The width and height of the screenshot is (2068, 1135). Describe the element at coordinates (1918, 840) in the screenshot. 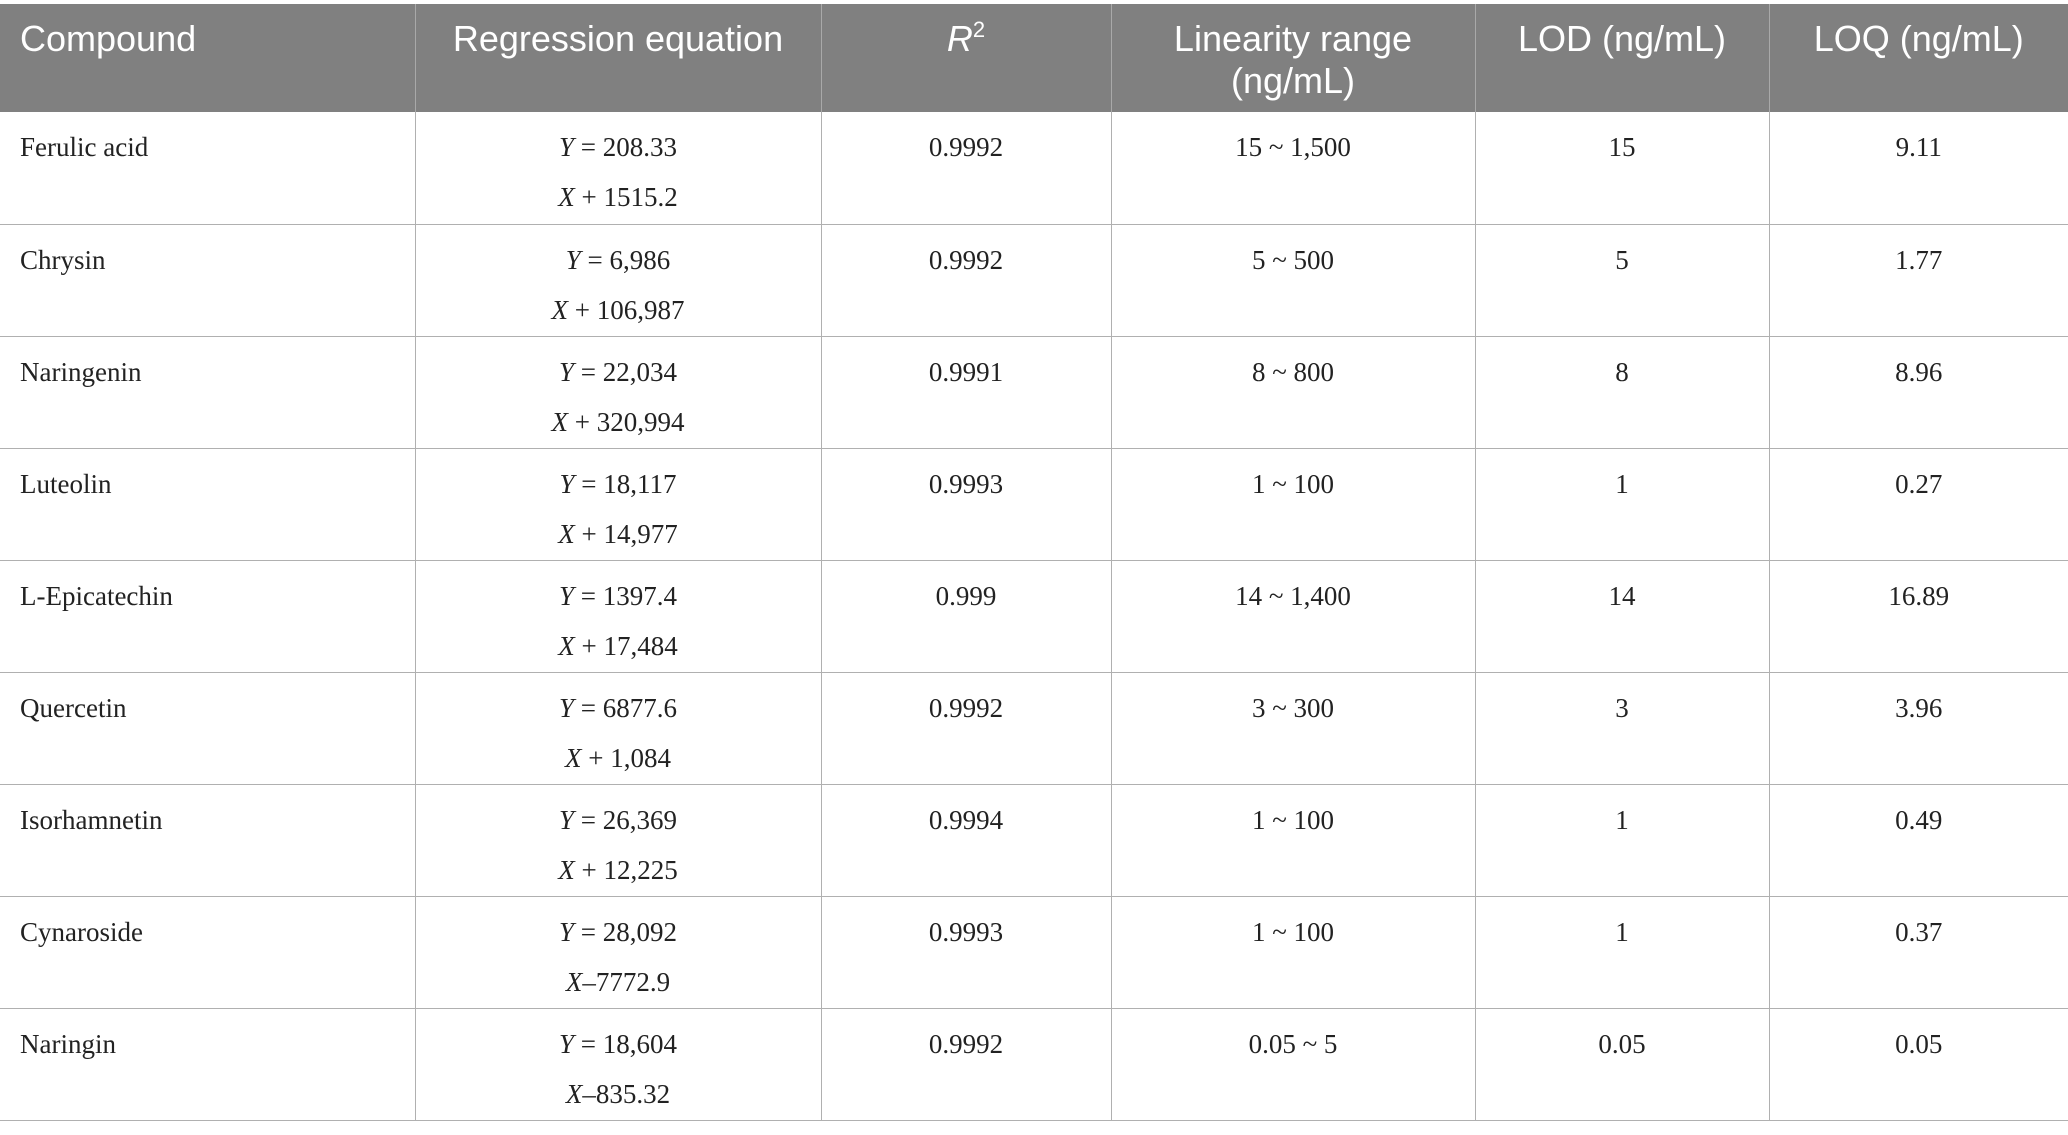

I see `loq-cell: 0.49` at that location.